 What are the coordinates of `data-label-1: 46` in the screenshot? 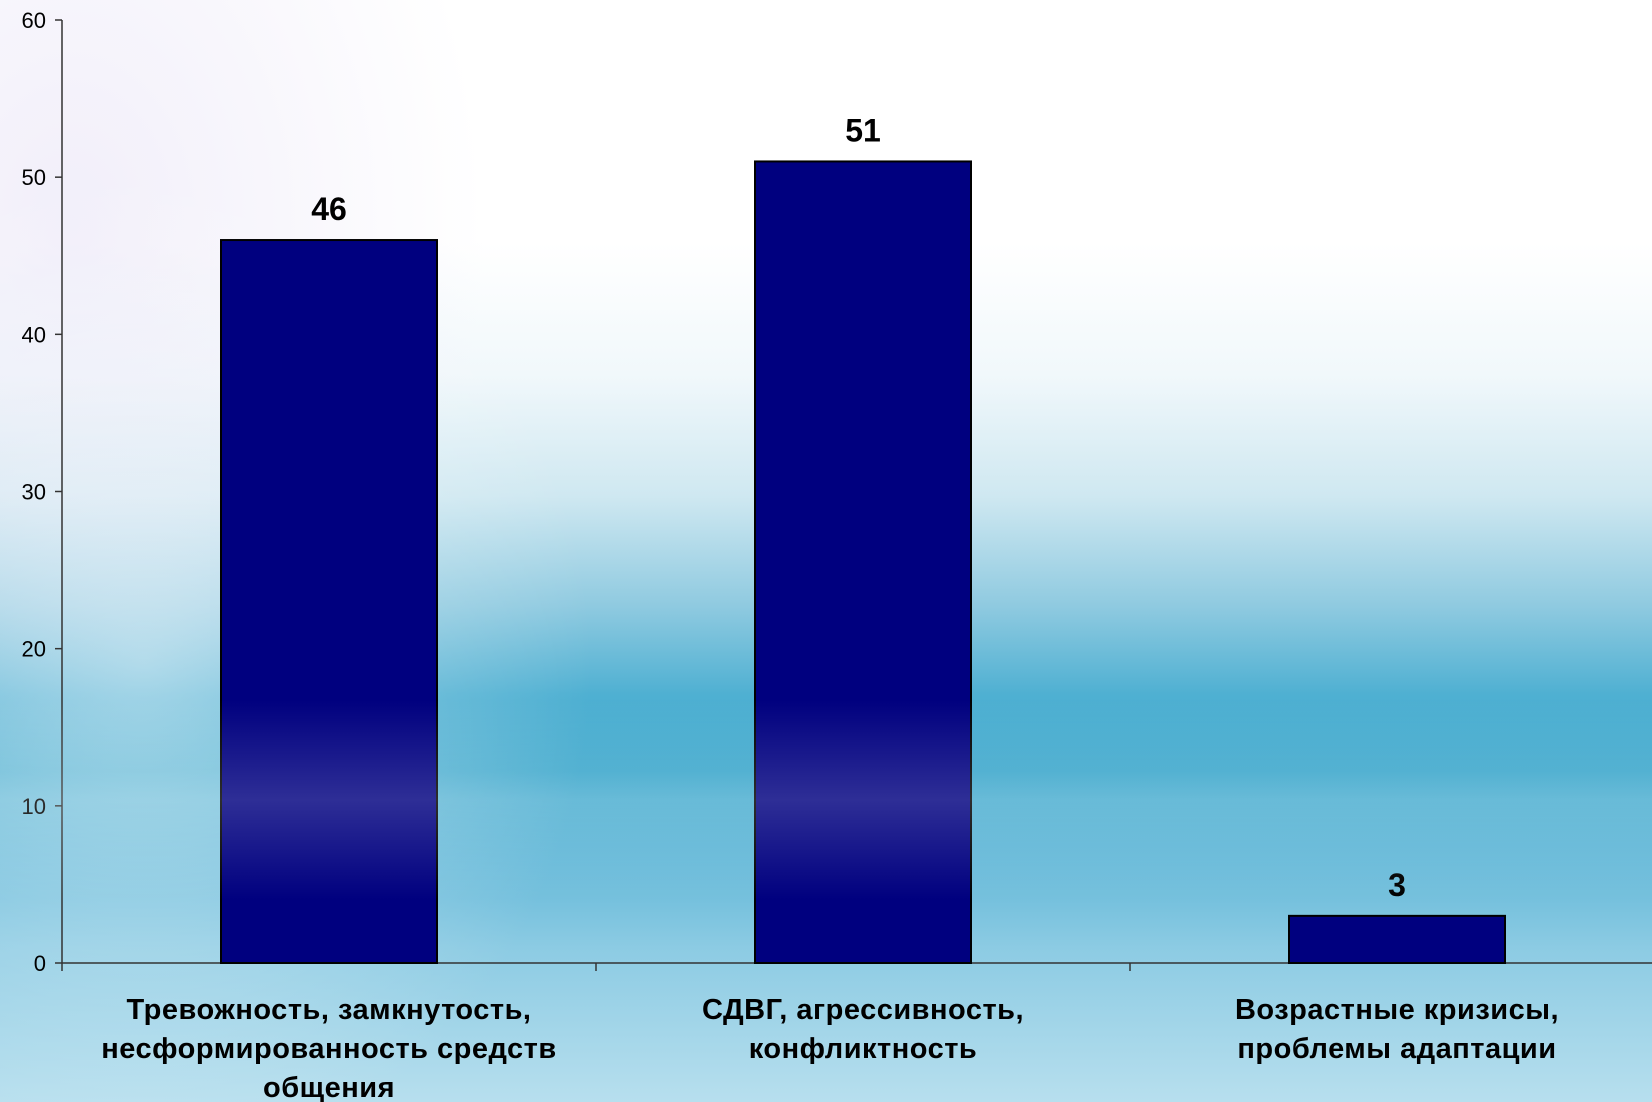 It's located at (329, 209).